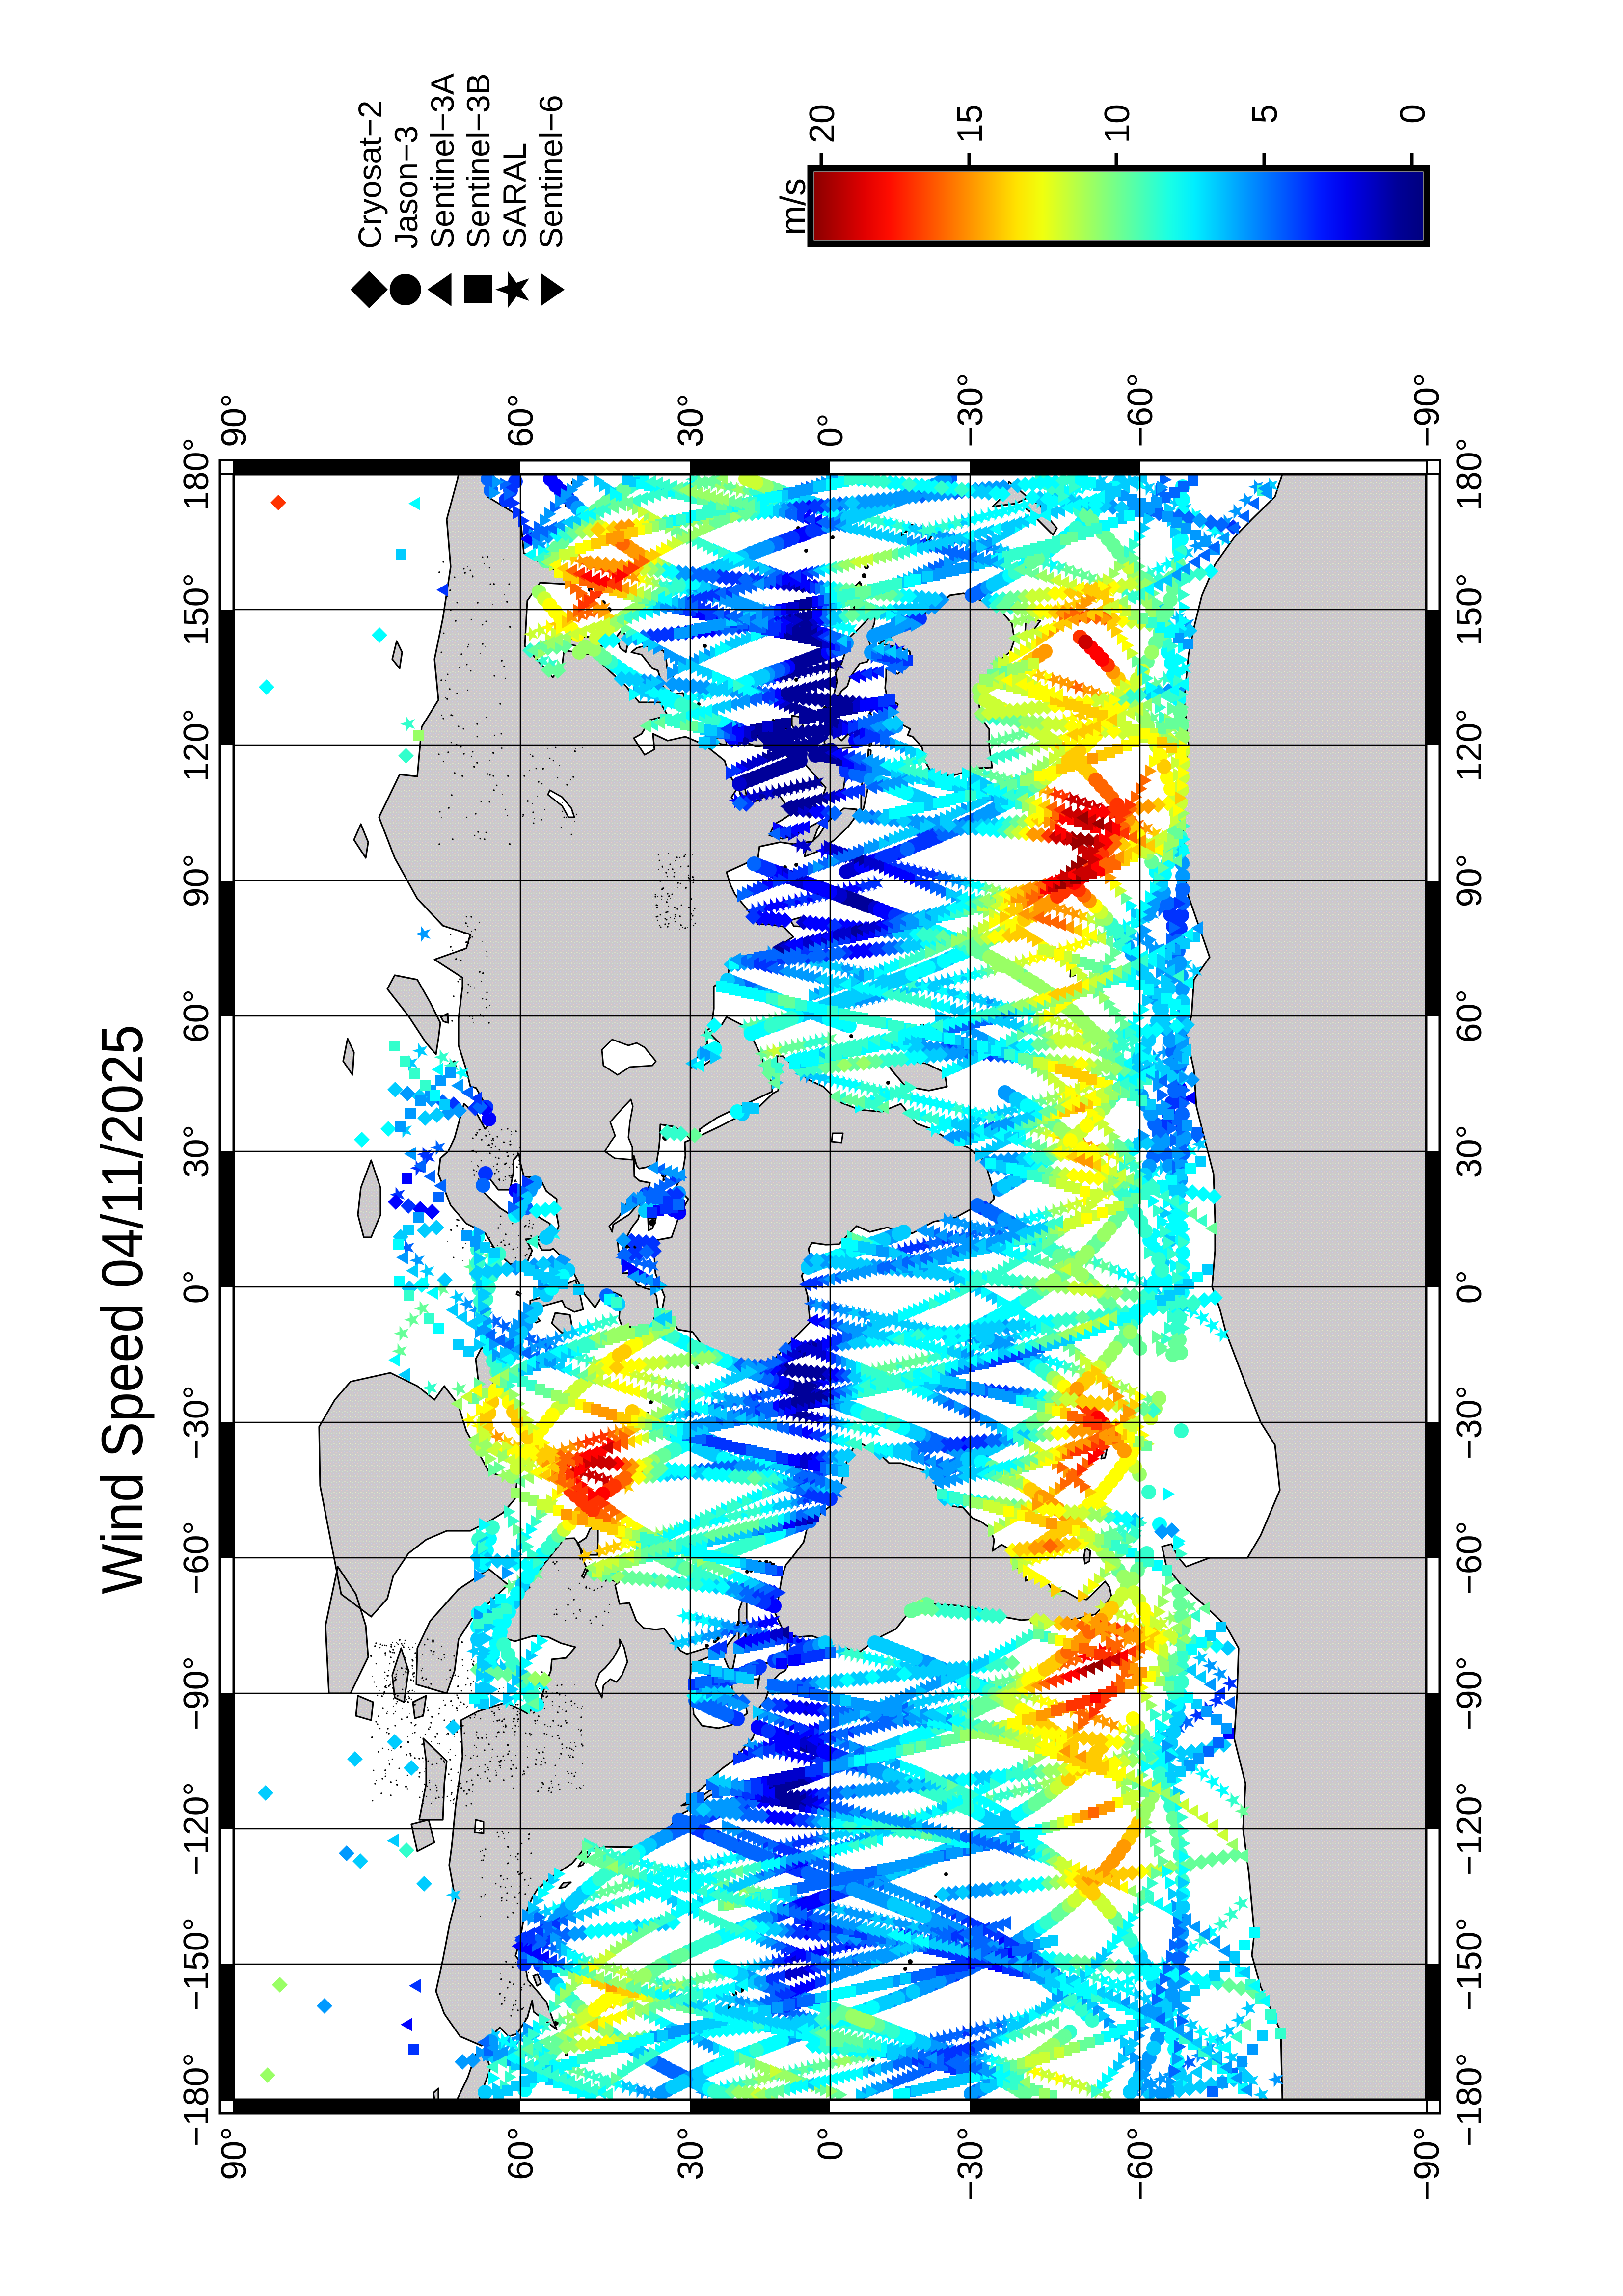 The height and width of the screenshot is (2296, 1623). What do you see at coordinates (970, 124) in the screenshot?
I see `svg-text: 15` at bounding box center [970, 124].